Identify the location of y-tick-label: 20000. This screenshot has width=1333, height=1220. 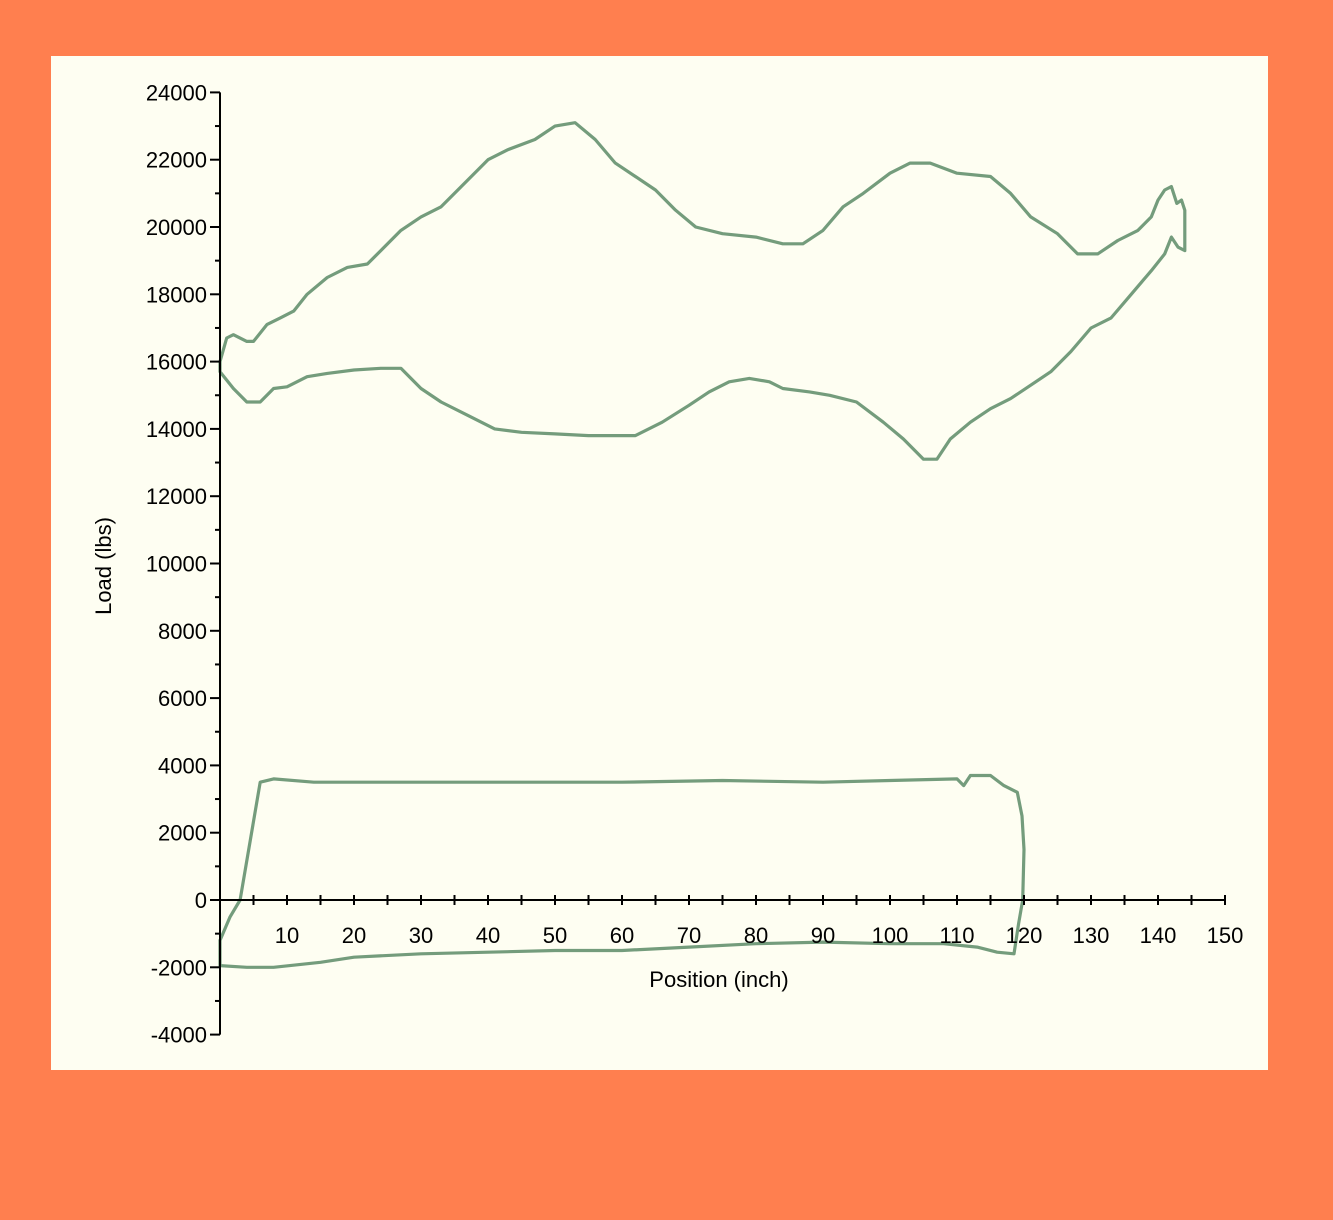
(176, 227).